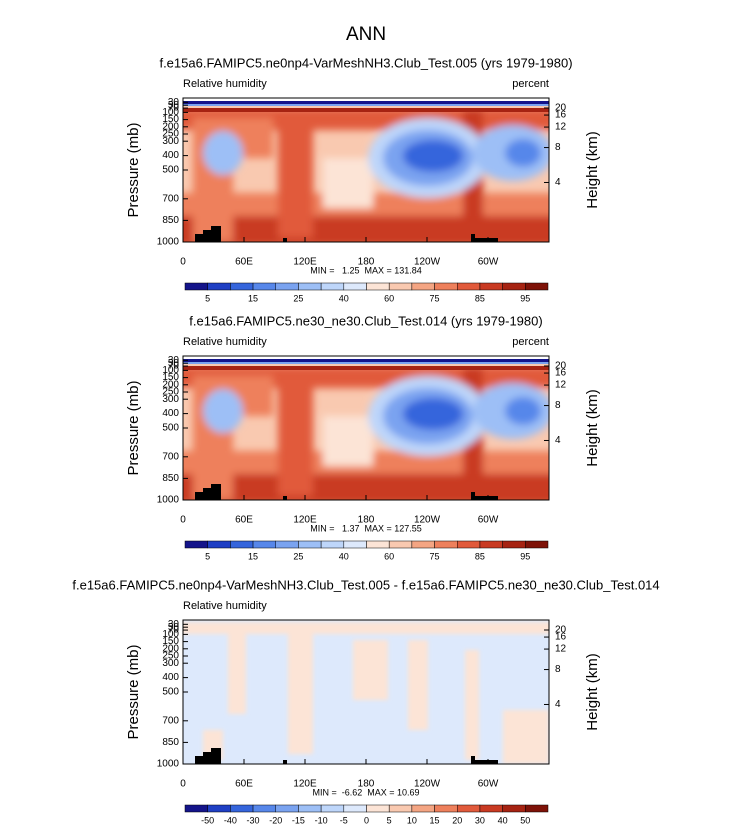 The image size is (733, 830). I want to click on colorbar-label: 0, so click(366, 820).